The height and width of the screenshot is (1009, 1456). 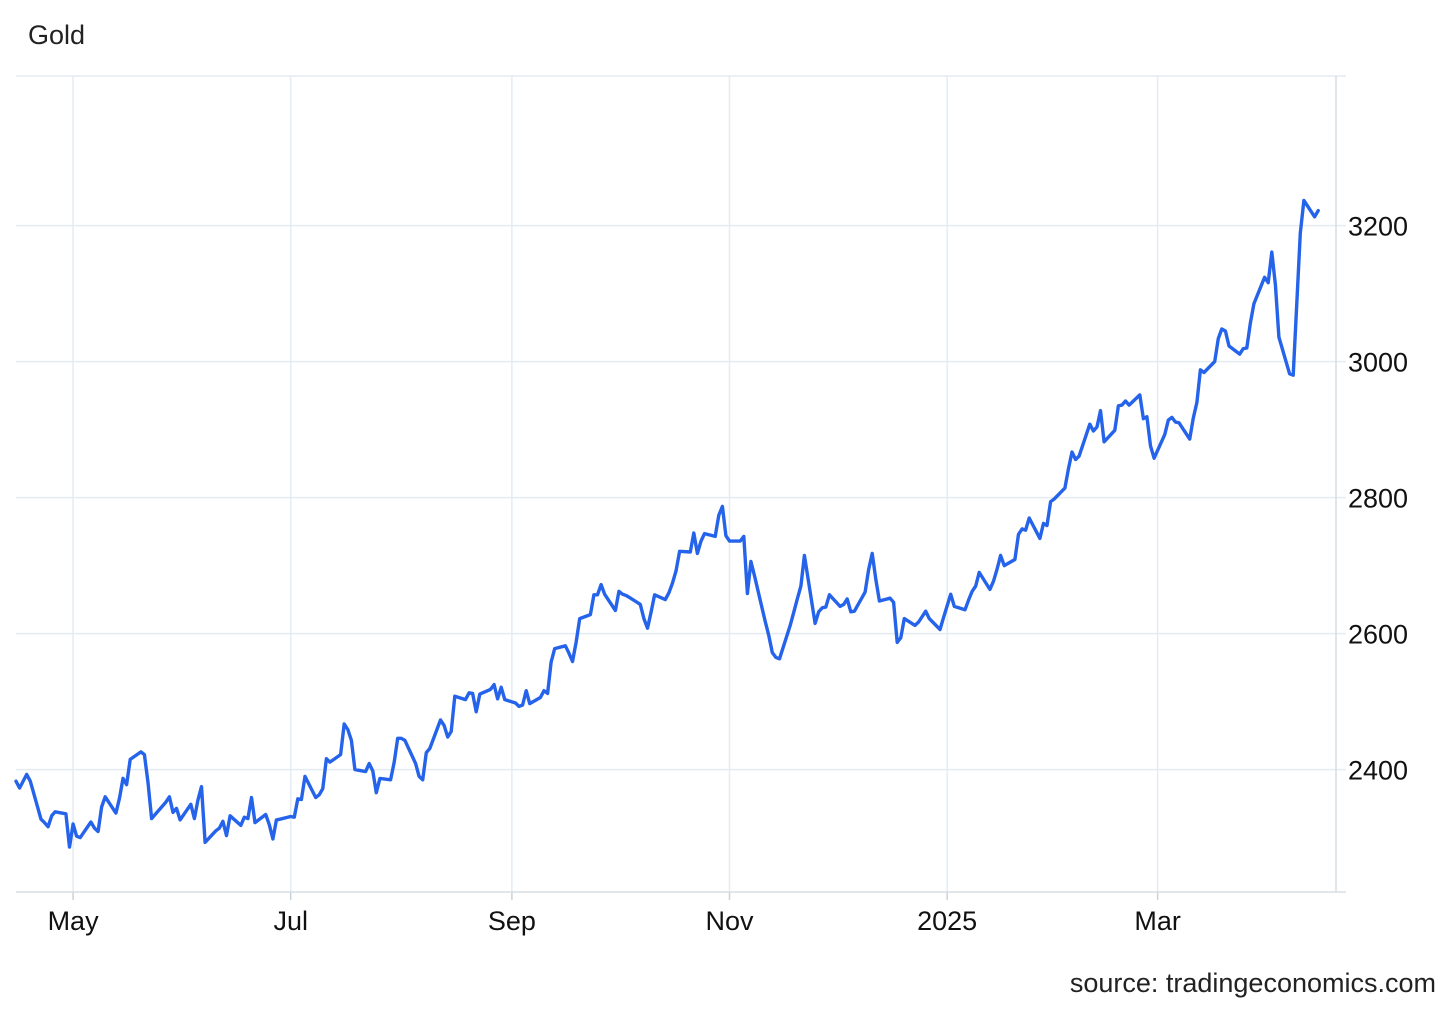 What do you see at coordinates (1378, 635) in the screenshot?
I see `y-tick-label: 2600` at bounding box center [1378, 635].